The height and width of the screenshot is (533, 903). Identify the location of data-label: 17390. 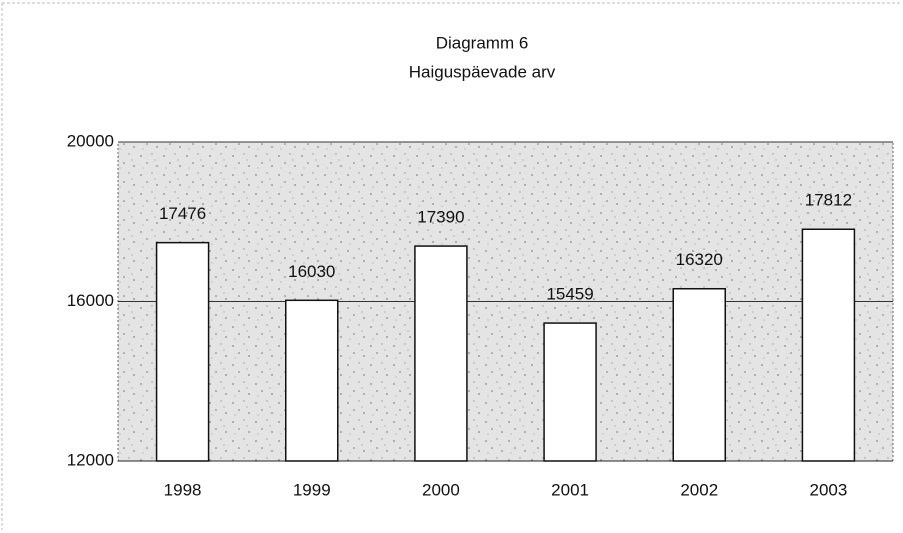
(440, 217).